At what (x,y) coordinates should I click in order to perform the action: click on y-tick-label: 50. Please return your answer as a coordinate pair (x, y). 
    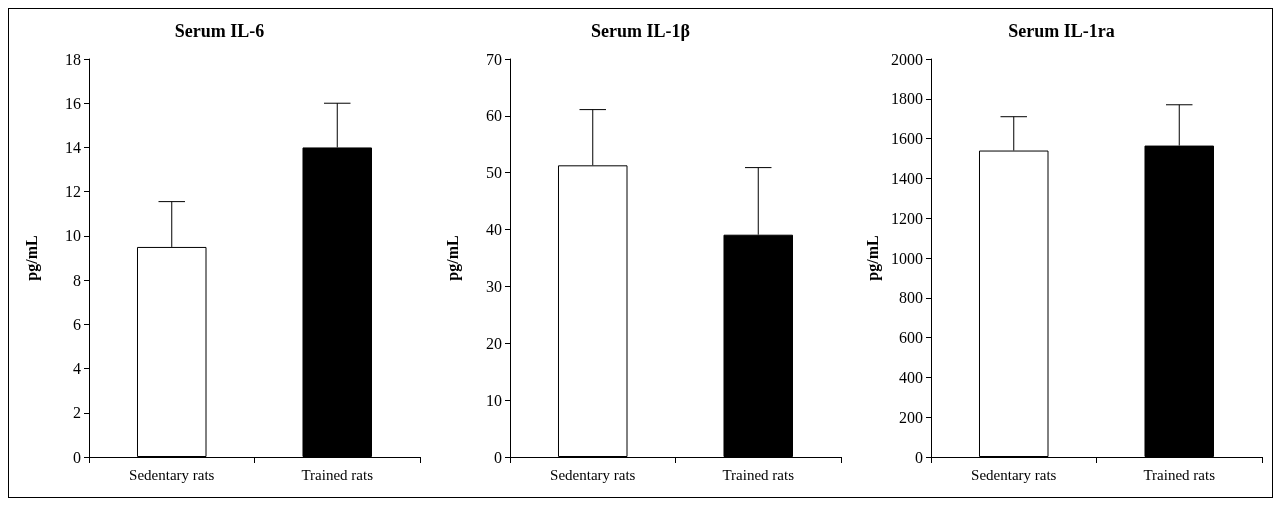
    Looking at the image, I should click on (494, 173).